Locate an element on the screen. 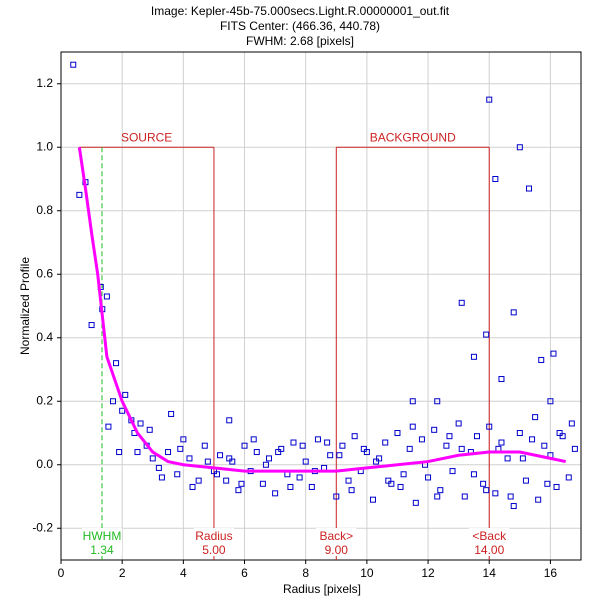 Image resolution: width=600 pixels, height=600 pixels. x-tick-label: 10 is located at coordinates (367, 573).